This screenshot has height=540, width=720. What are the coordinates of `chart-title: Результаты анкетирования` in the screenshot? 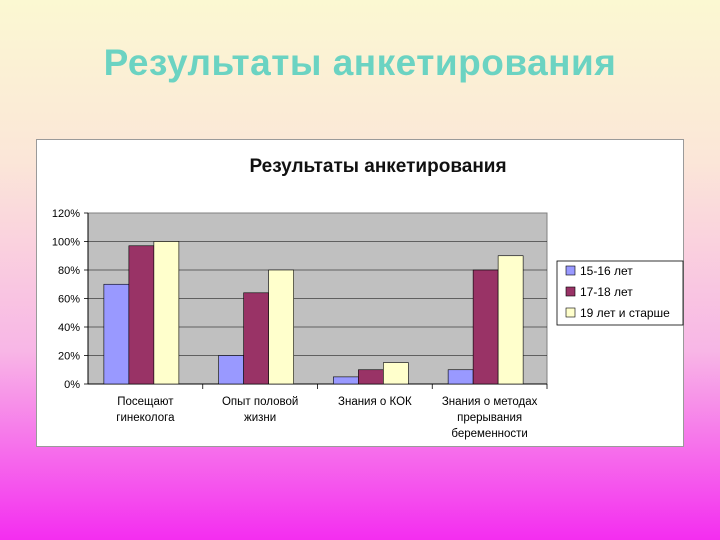 It's located at (378, 166).